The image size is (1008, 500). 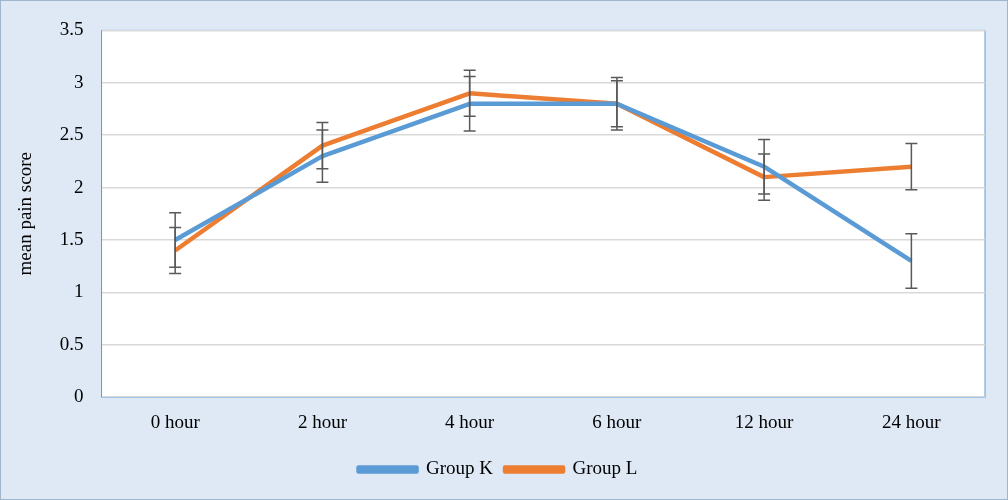 I want to click on y-tick-label: 0.5, so click(x=71, y=343).